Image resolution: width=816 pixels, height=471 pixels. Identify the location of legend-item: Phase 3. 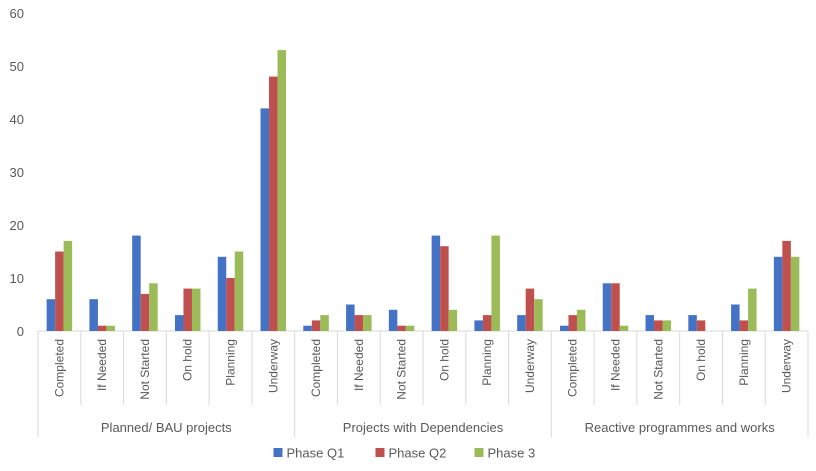
(505, 453).